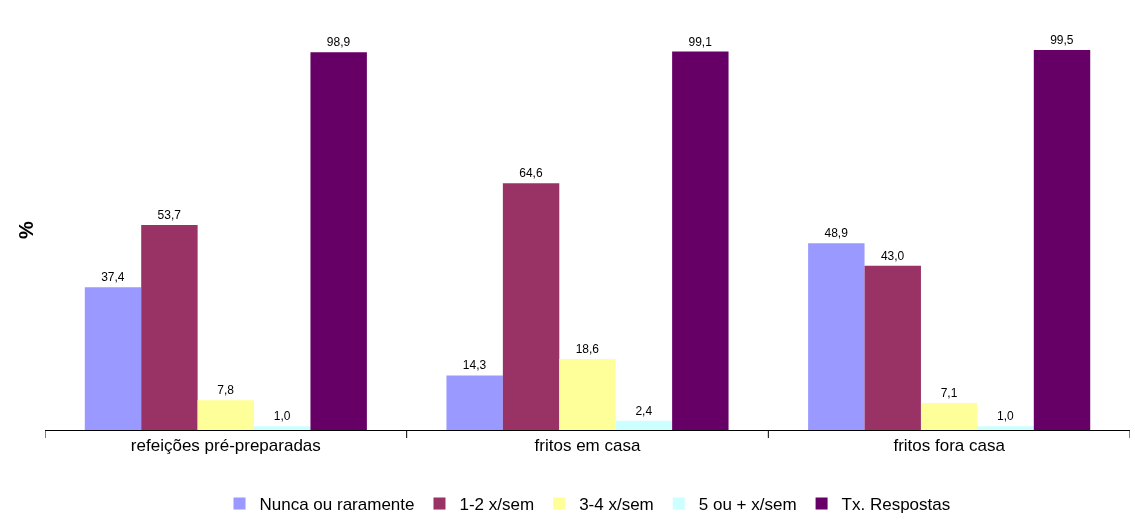 The height and width of the screenshot is (527, 1135). I want to click on x-tick-label: fritos fora casa, so click(949, 446).